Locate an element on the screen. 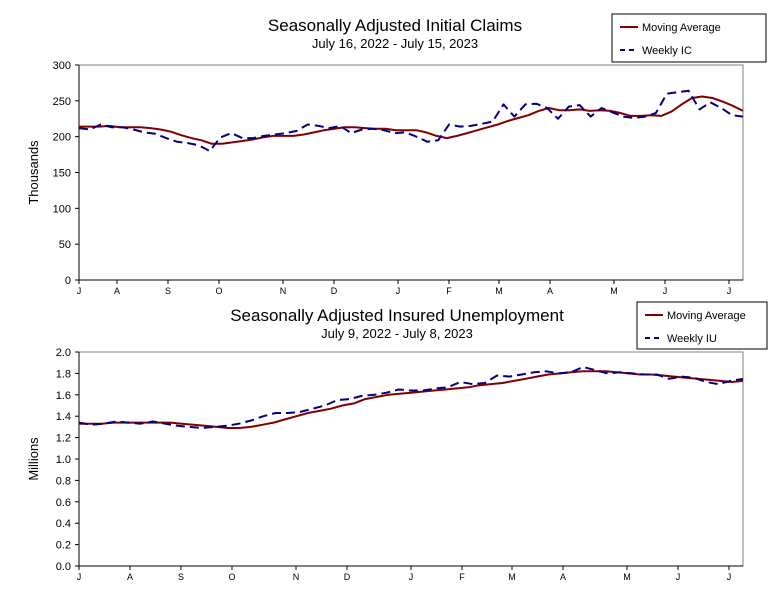 The image size is (784, 613). y-tick-label: 1.8 is located at coordinates (63, 374).